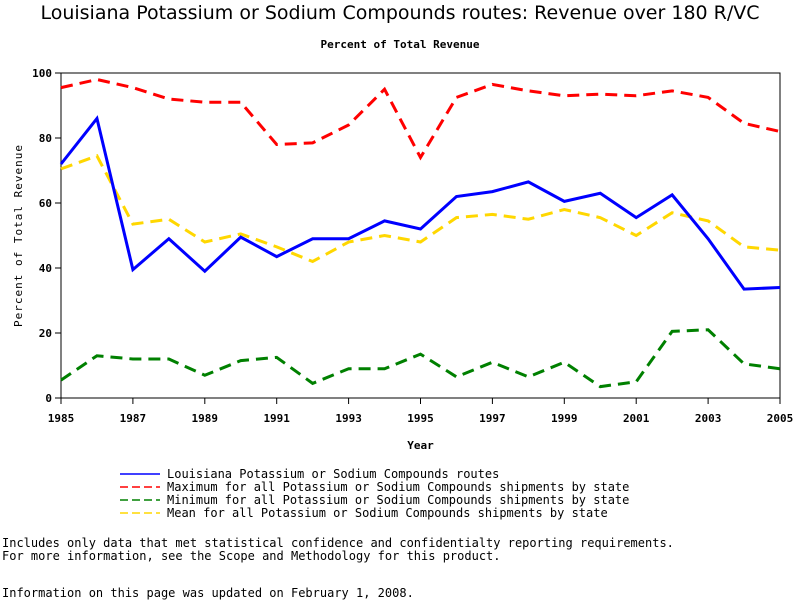  What do you see at coordinates (420, 418) in the screenshot?
I see `x-tick-label: 1995` at bounding box center [420, 418].